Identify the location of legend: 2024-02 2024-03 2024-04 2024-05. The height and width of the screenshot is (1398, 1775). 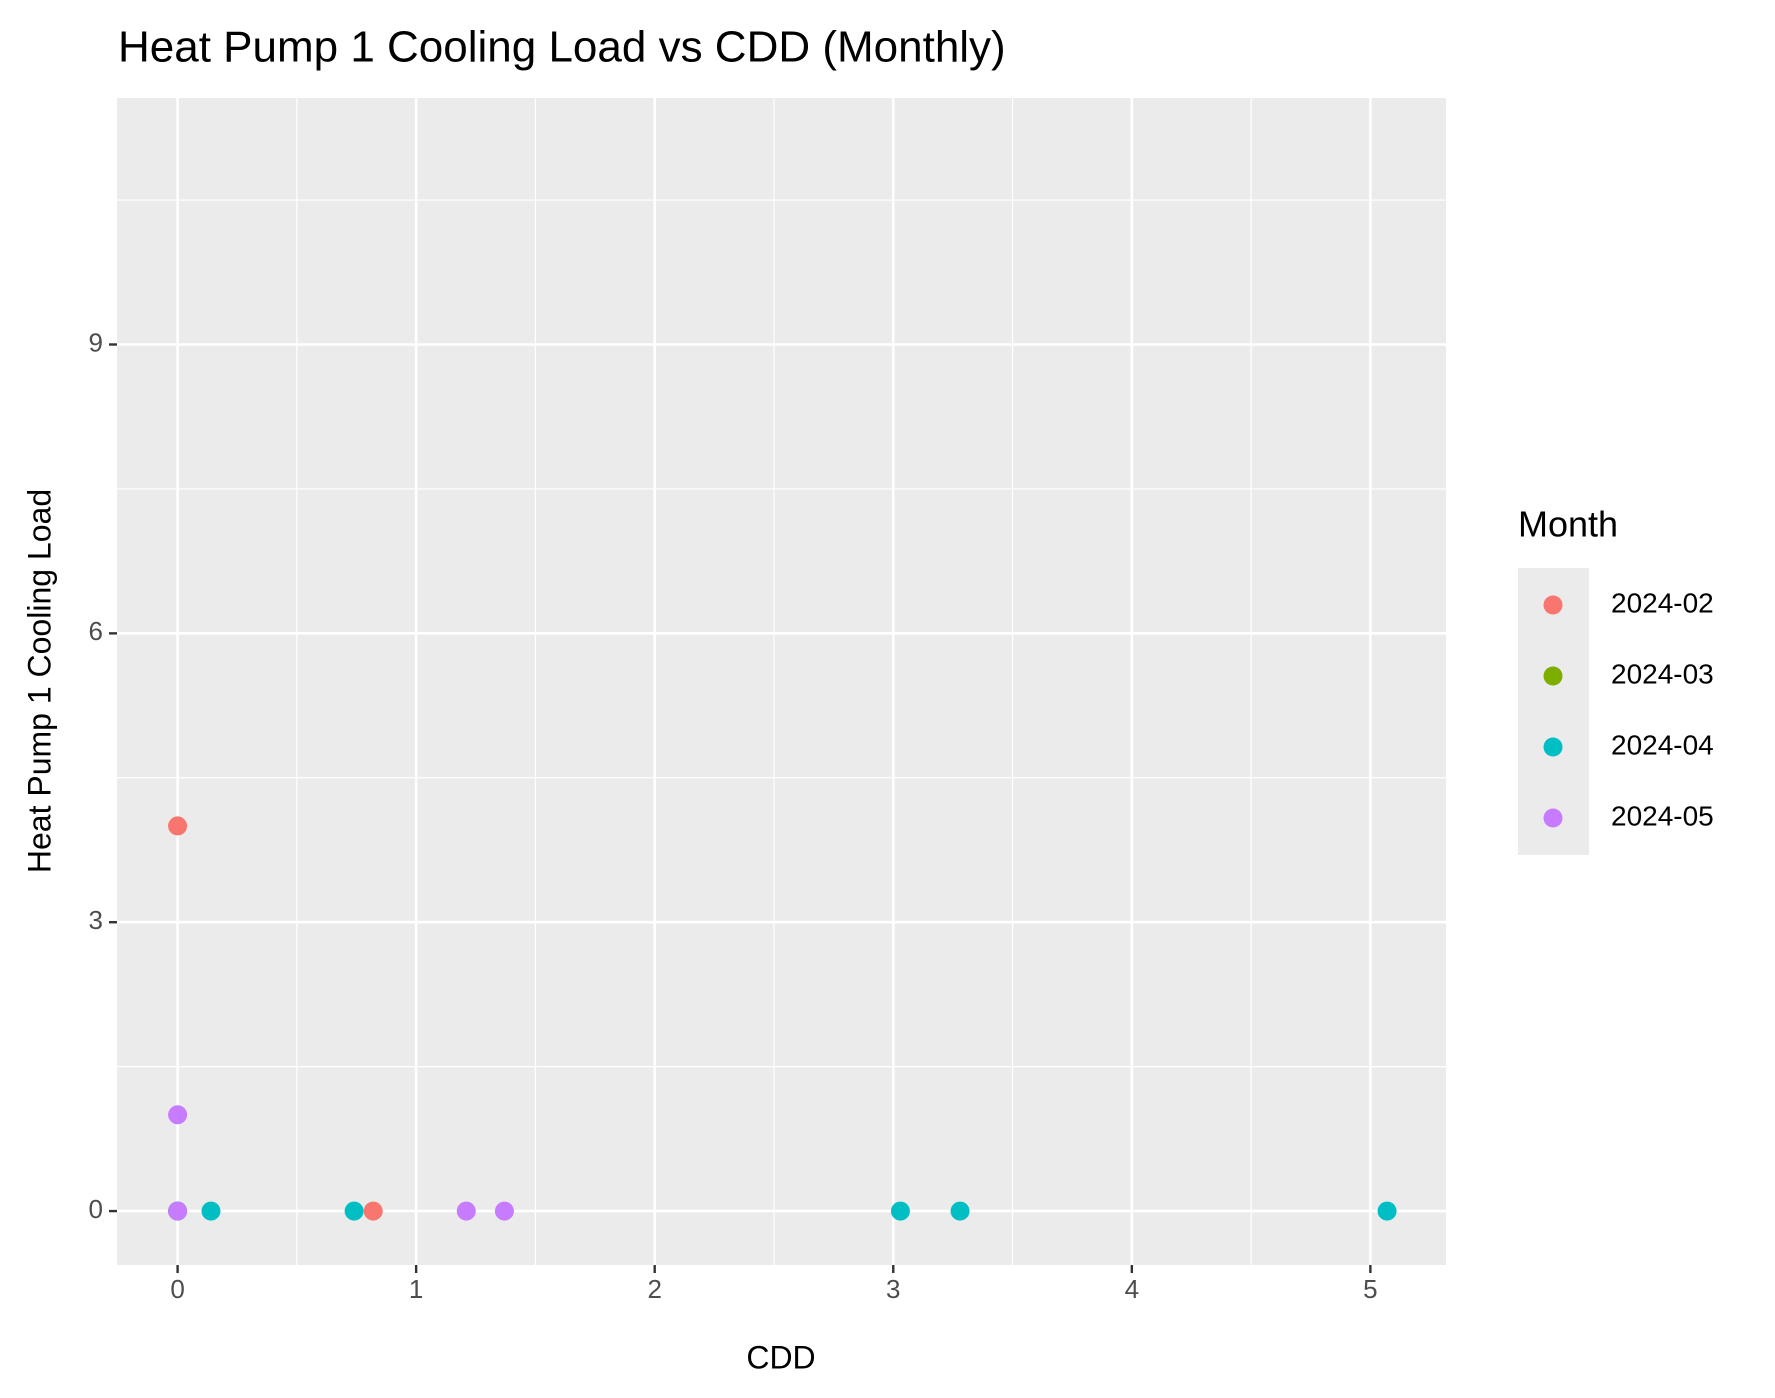
(1628, 709).